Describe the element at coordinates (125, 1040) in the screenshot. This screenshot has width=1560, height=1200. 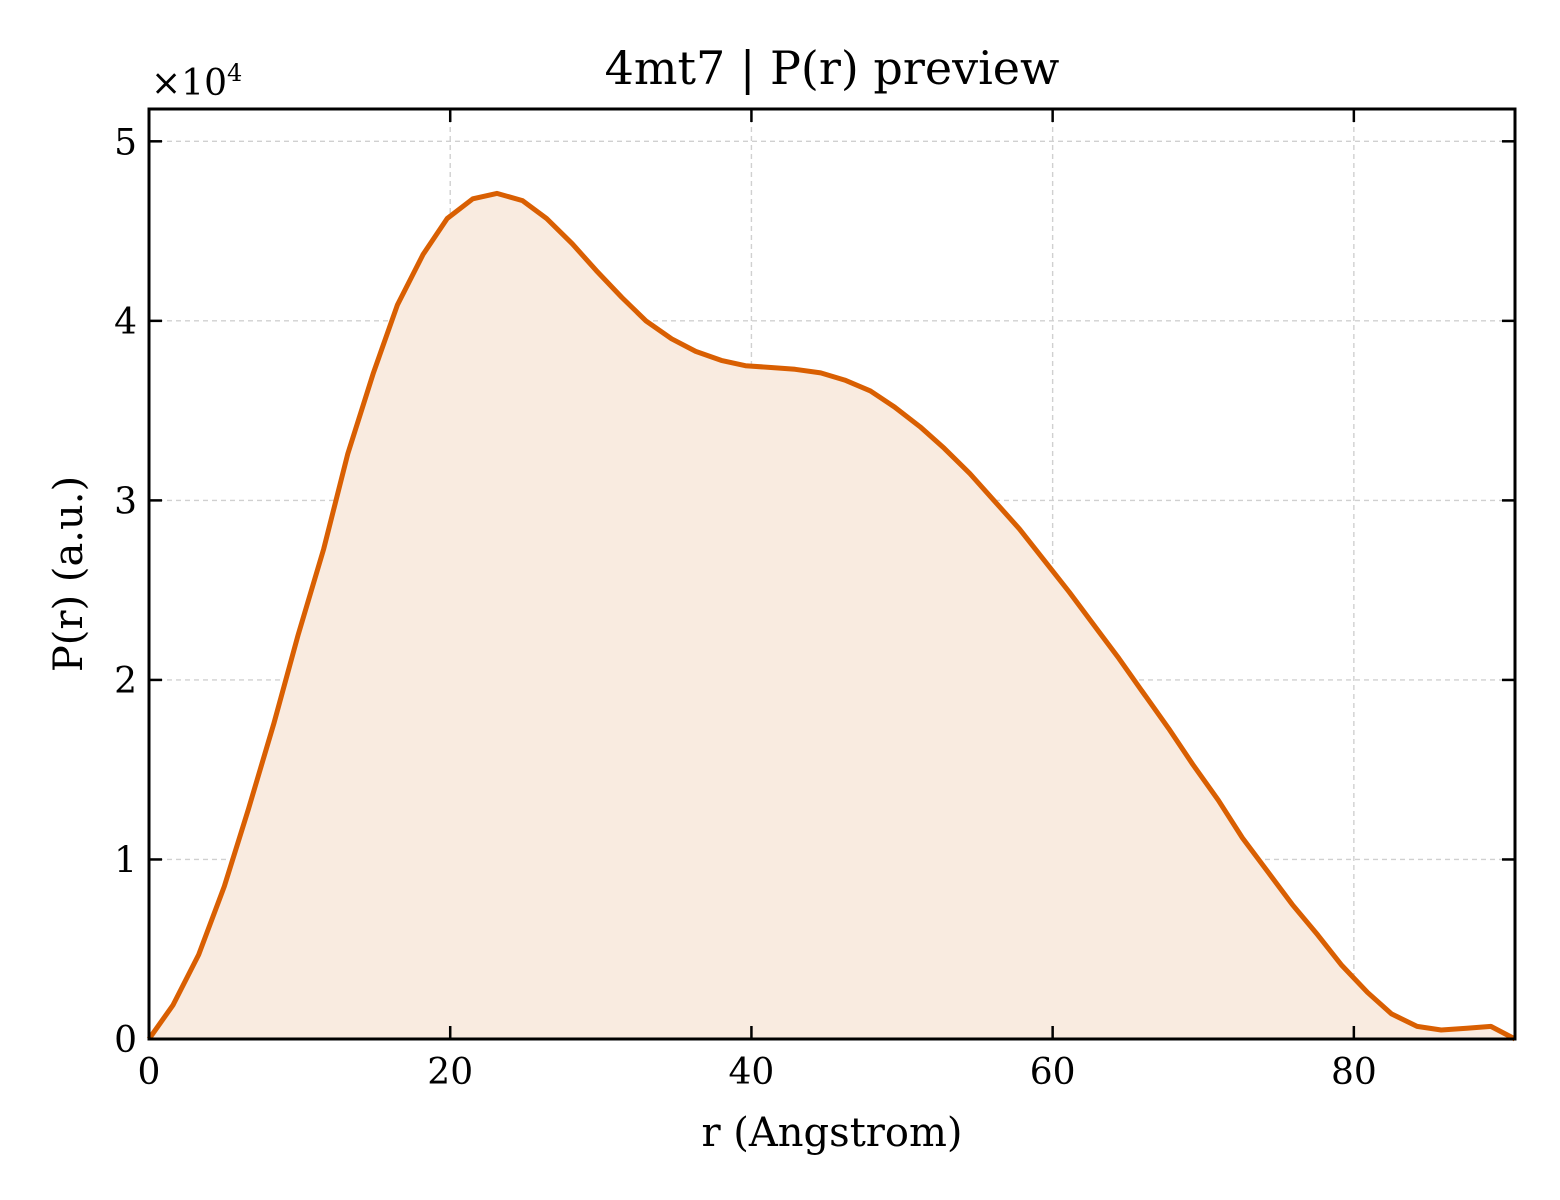
I see `y-tick-label: 0` at that location.